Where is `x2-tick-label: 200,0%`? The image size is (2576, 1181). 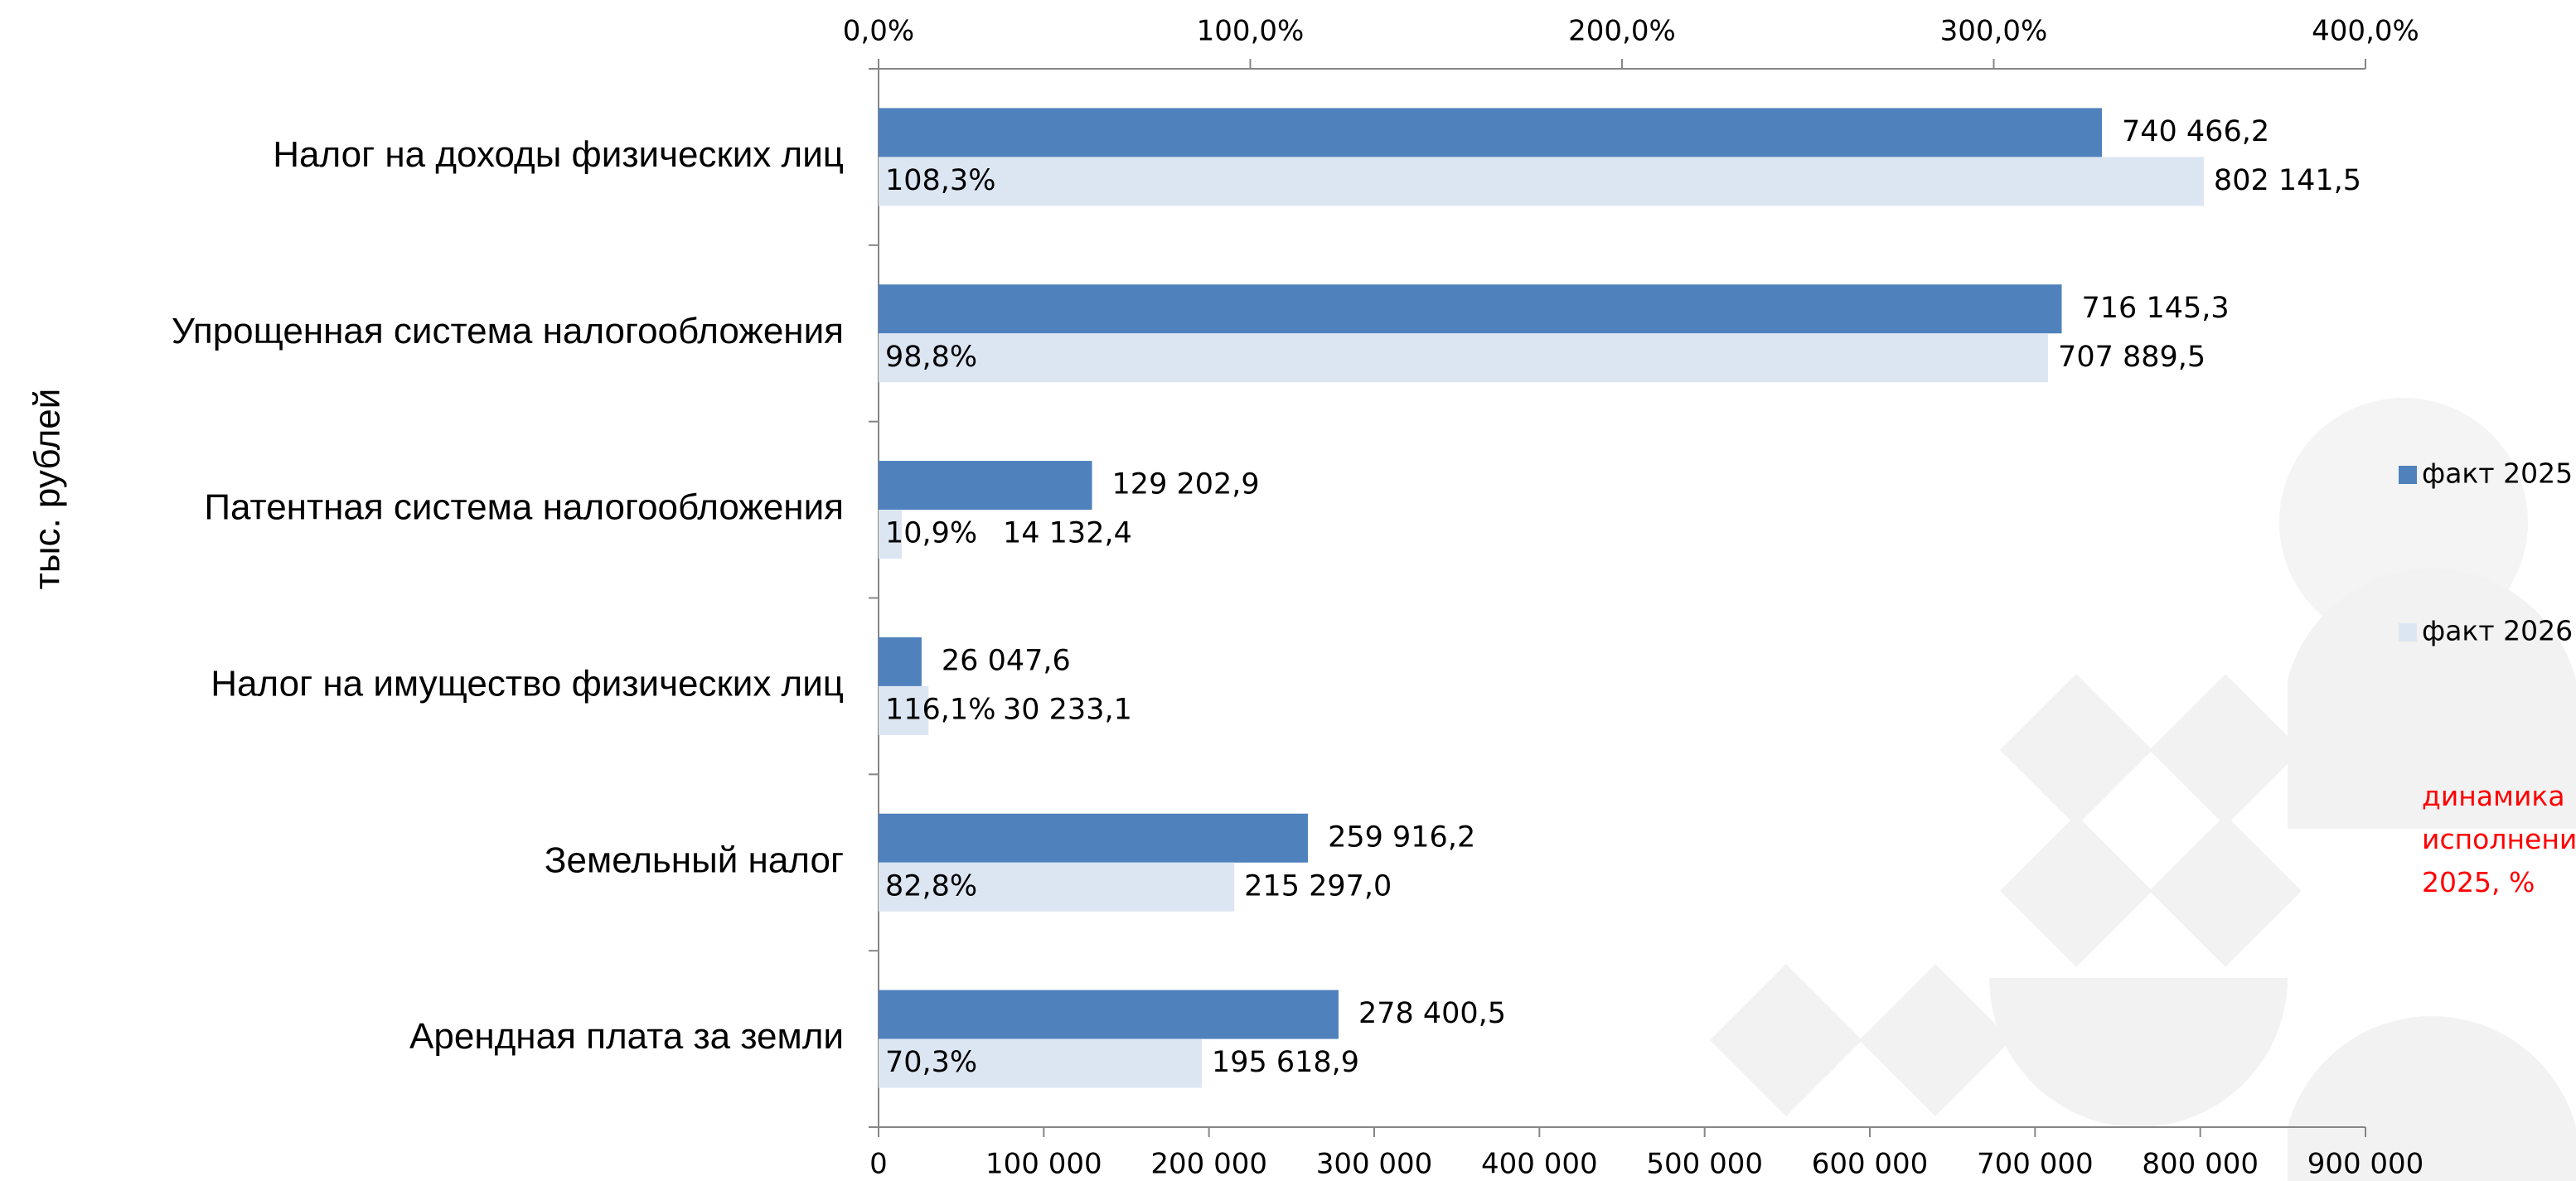
x2-tick-label: 200,0% is located at coordinates (1622, 31).